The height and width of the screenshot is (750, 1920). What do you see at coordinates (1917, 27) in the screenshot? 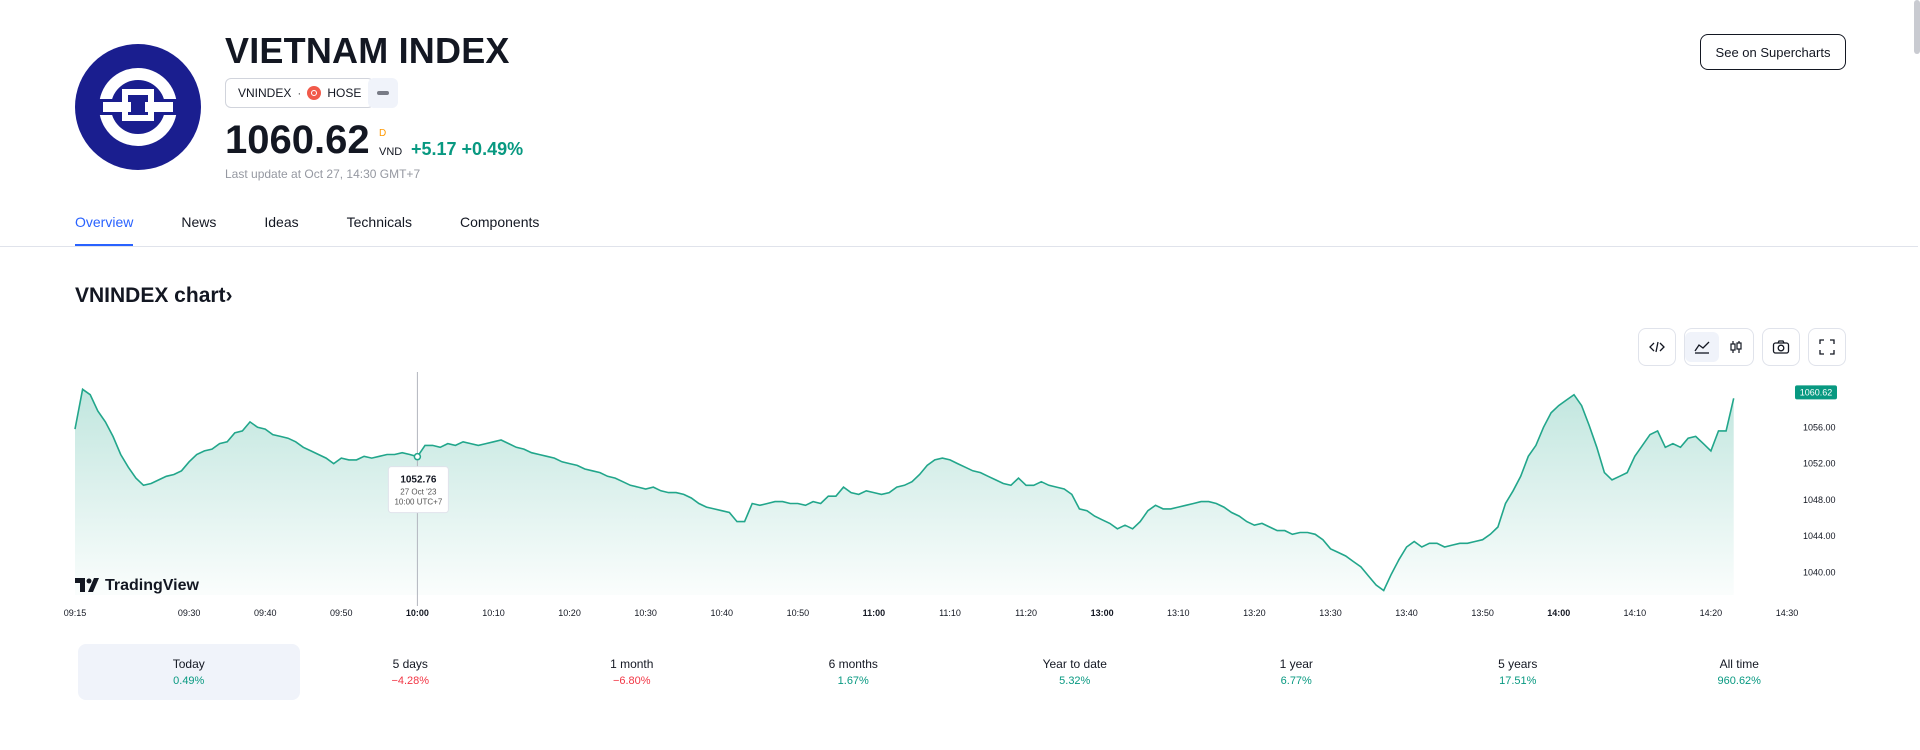
I see `page-scrollbar` at bounding box center [1917, 27].